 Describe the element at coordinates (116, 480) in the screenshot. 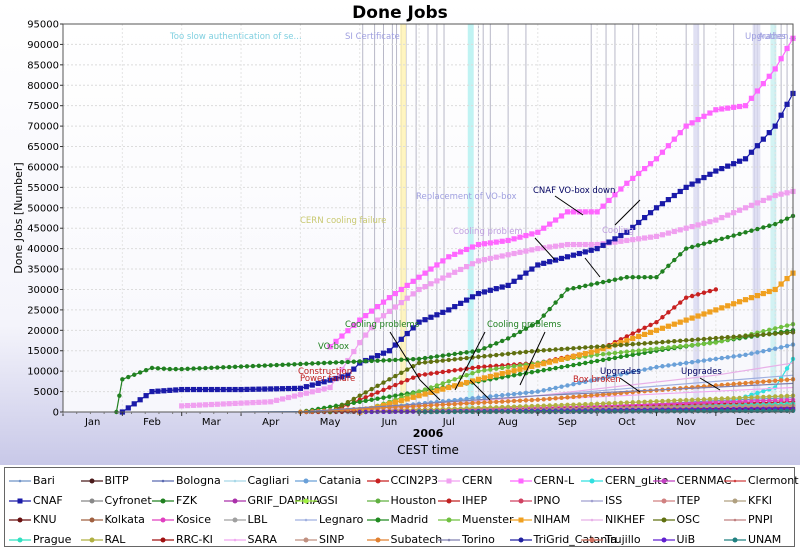

I see `legend-label: BITP` at that location.